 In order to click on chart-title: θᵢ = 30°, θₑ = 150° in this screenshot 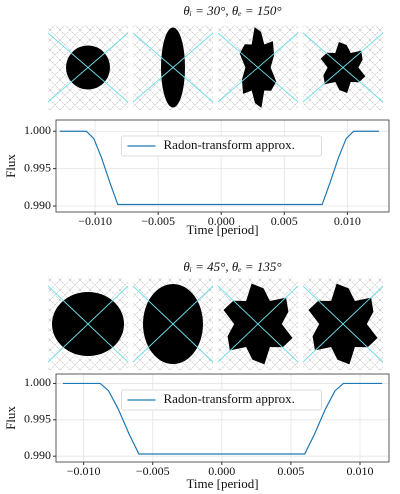, I will do `click(232, 10)`.